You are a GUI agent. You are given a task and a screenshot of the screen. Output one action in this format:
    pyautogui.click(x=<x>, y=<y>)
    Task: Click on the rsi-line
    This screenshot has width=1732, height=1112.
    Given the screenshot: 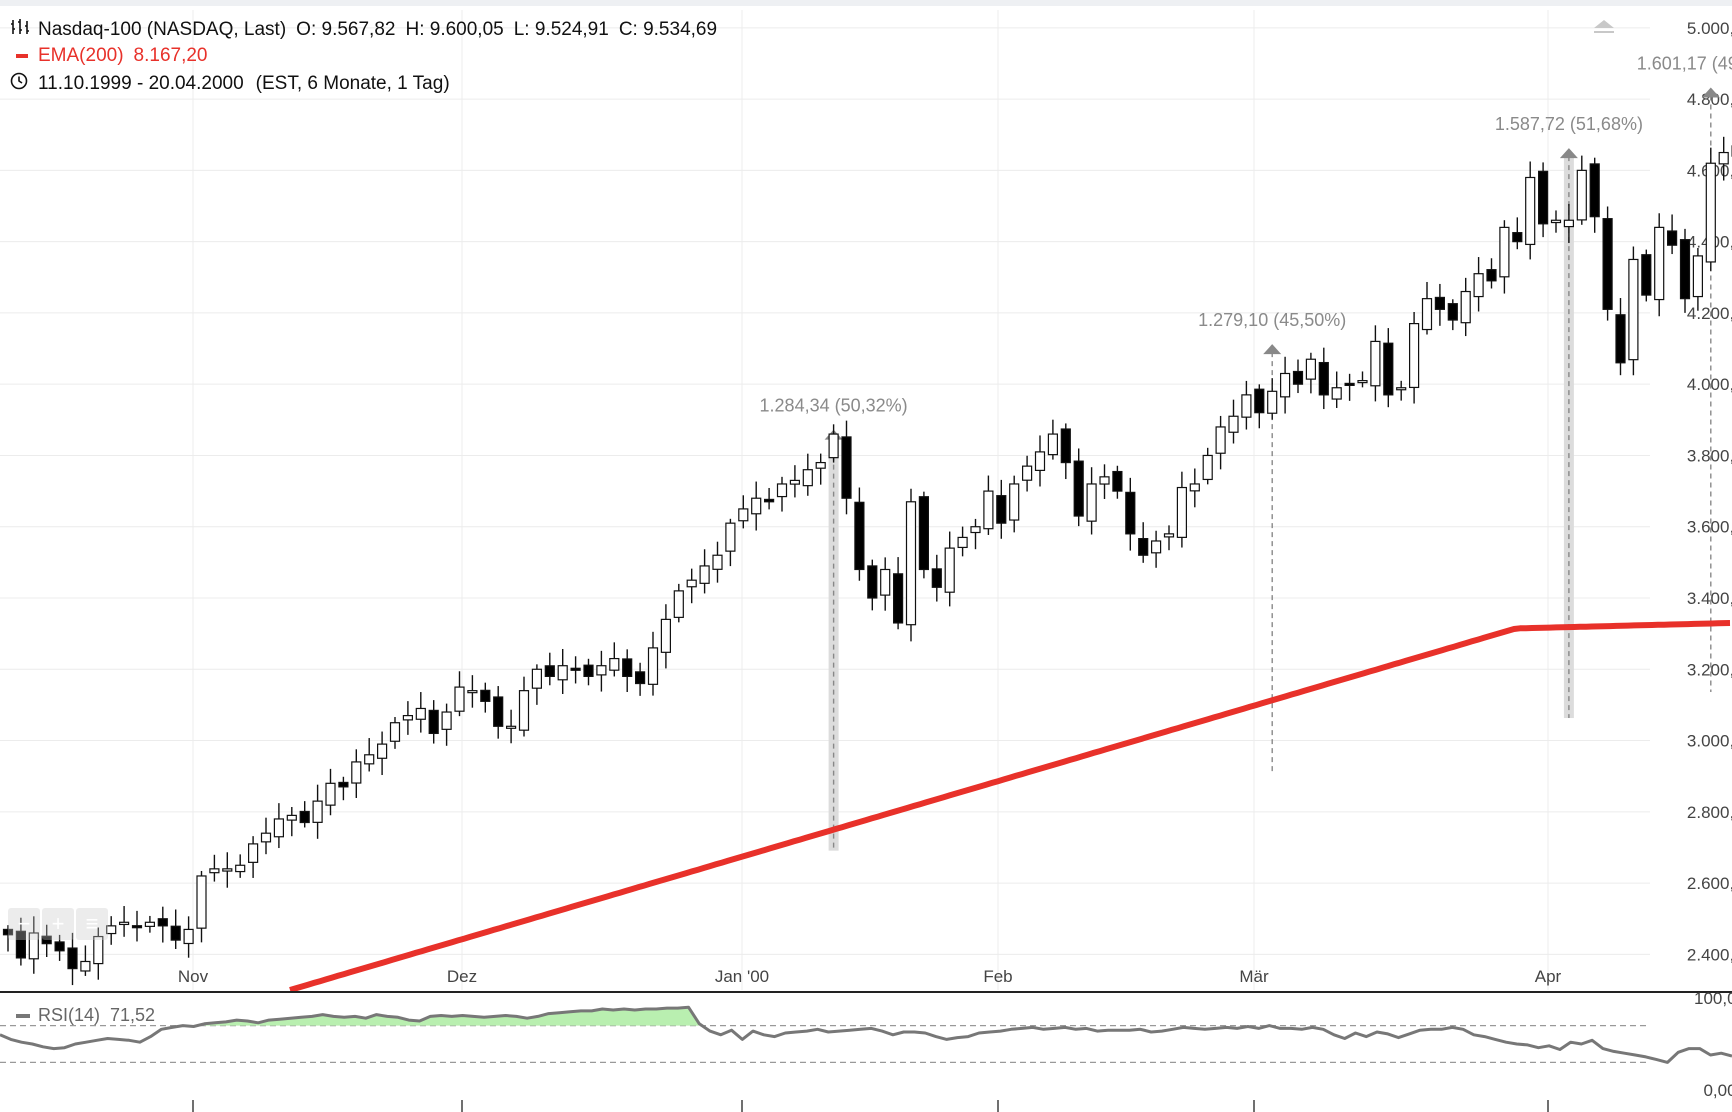 What is the action you would take?
    pyautogui.click(x=866, y=1034)
    